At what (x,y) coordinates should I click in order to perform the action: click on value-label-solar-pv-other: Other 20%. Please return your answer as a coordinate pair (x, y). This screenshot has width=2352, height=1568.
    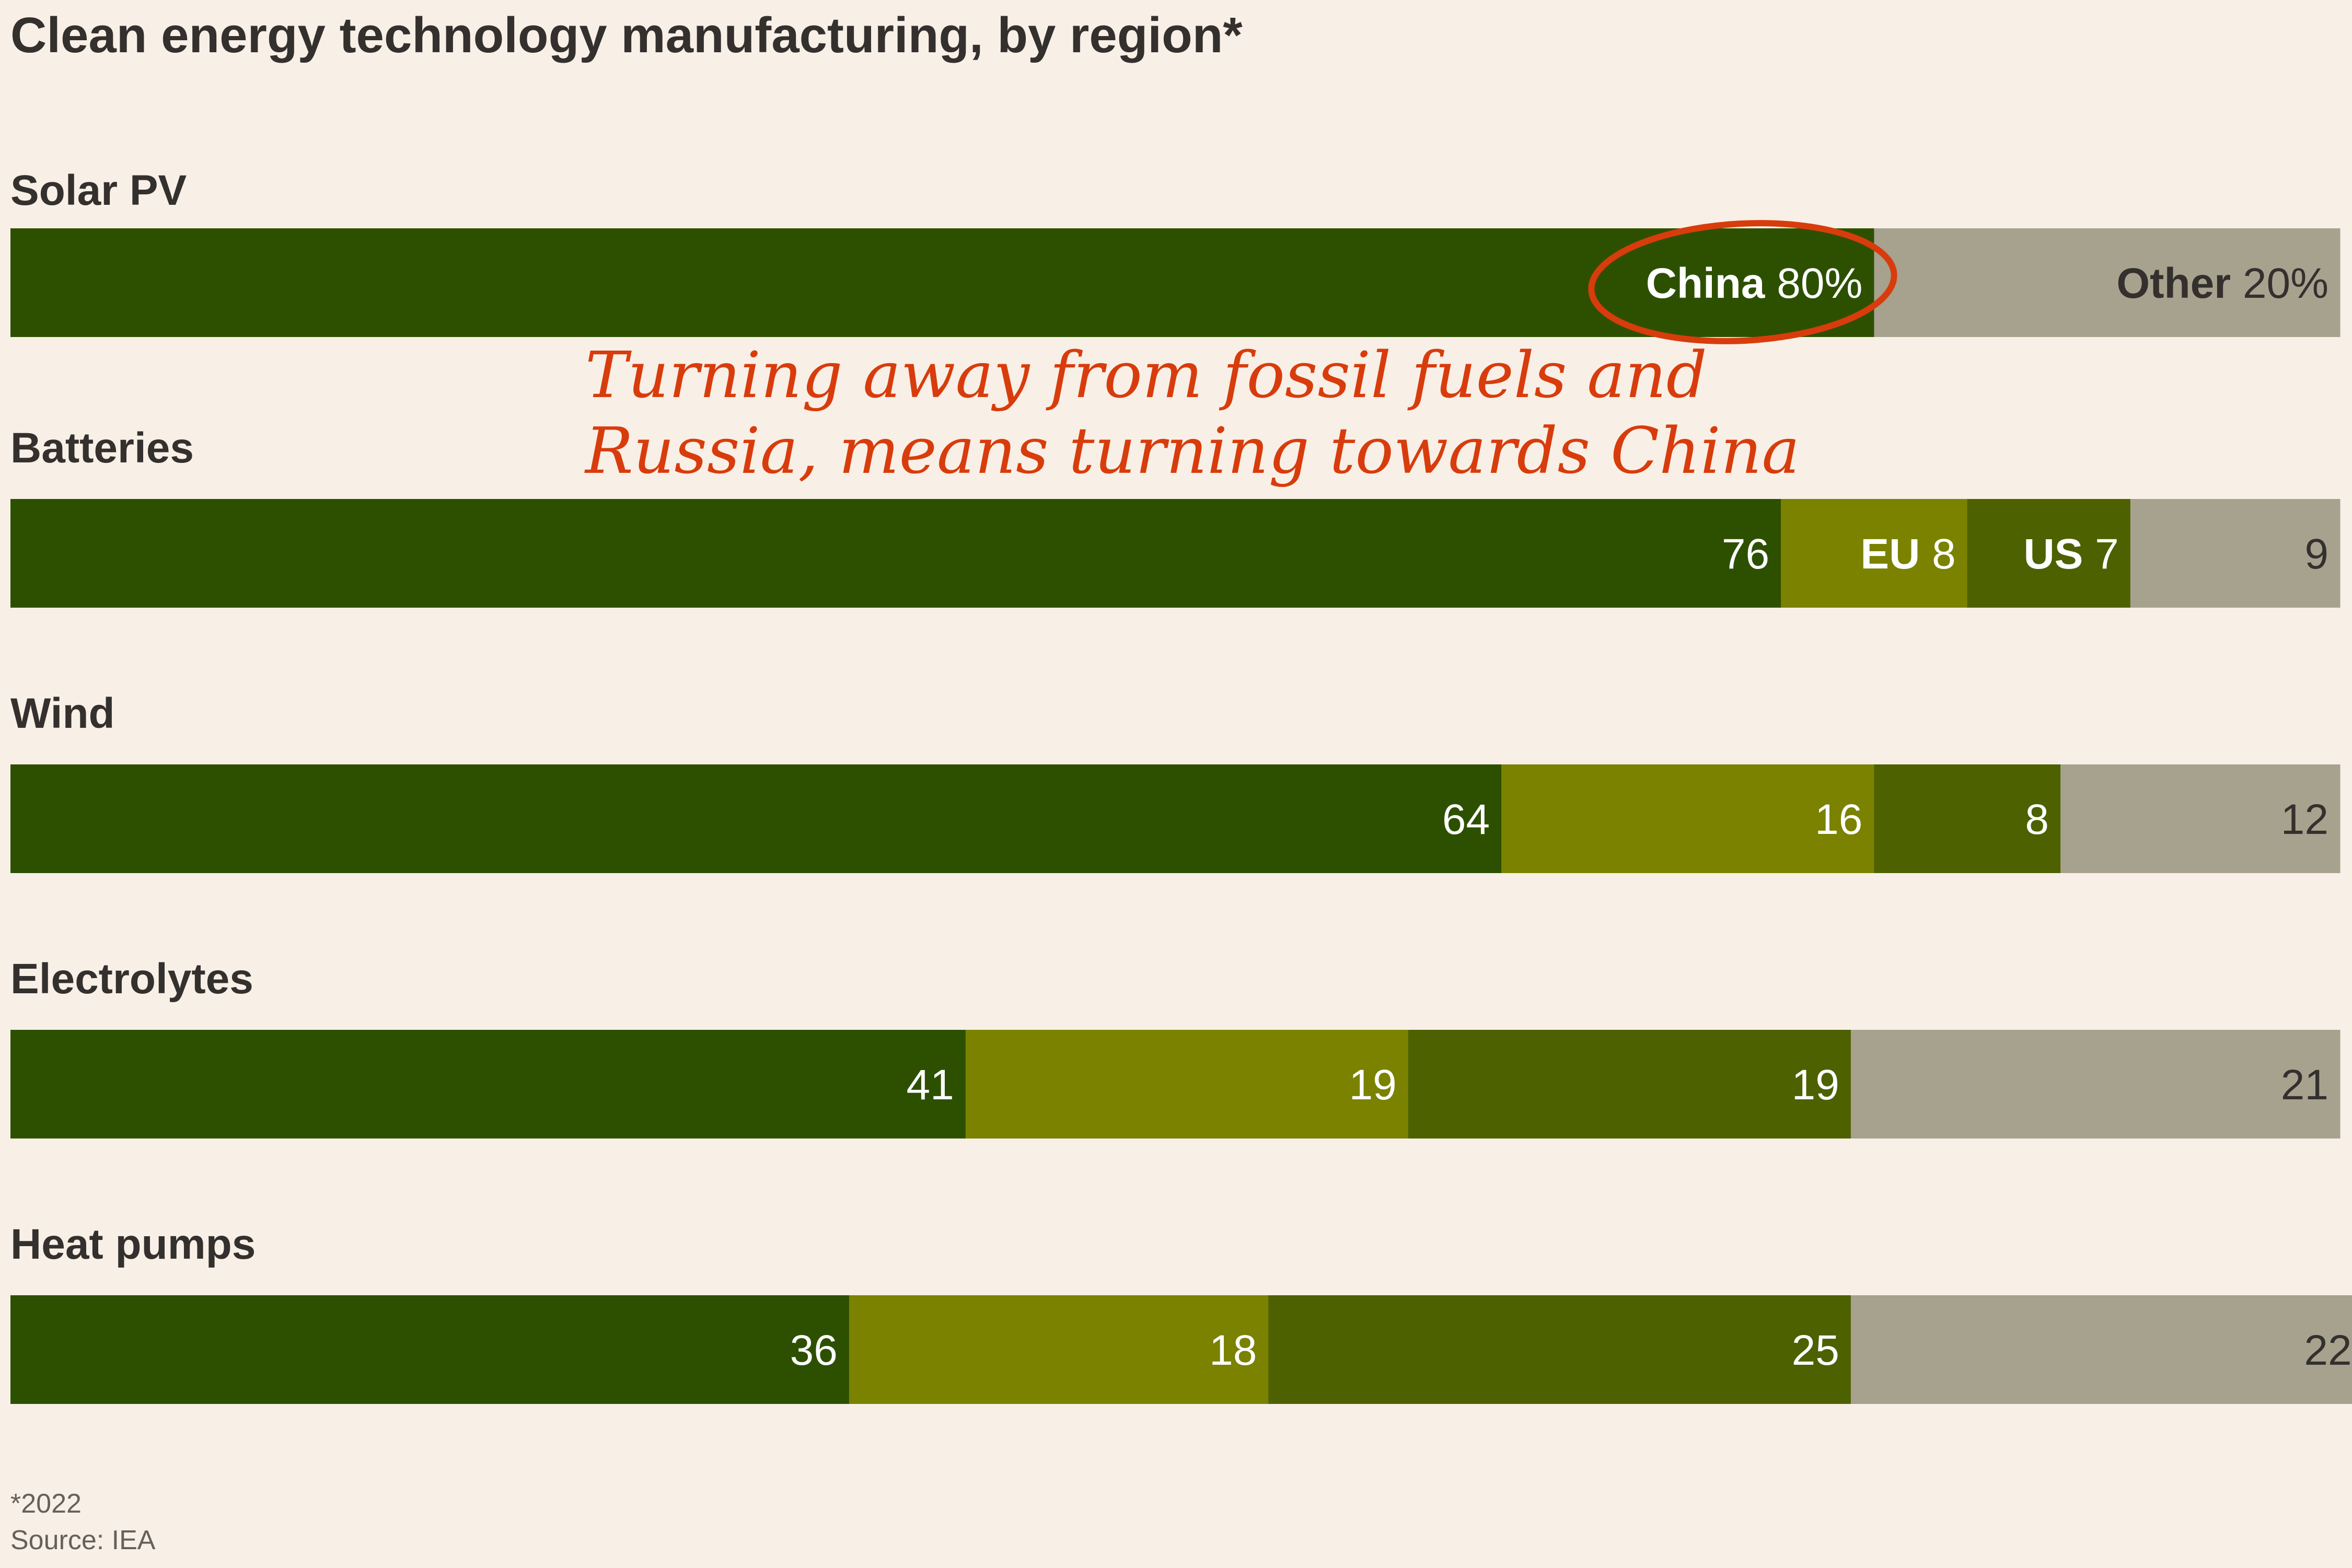
    Looking at the image, I should click on (2222, 283).